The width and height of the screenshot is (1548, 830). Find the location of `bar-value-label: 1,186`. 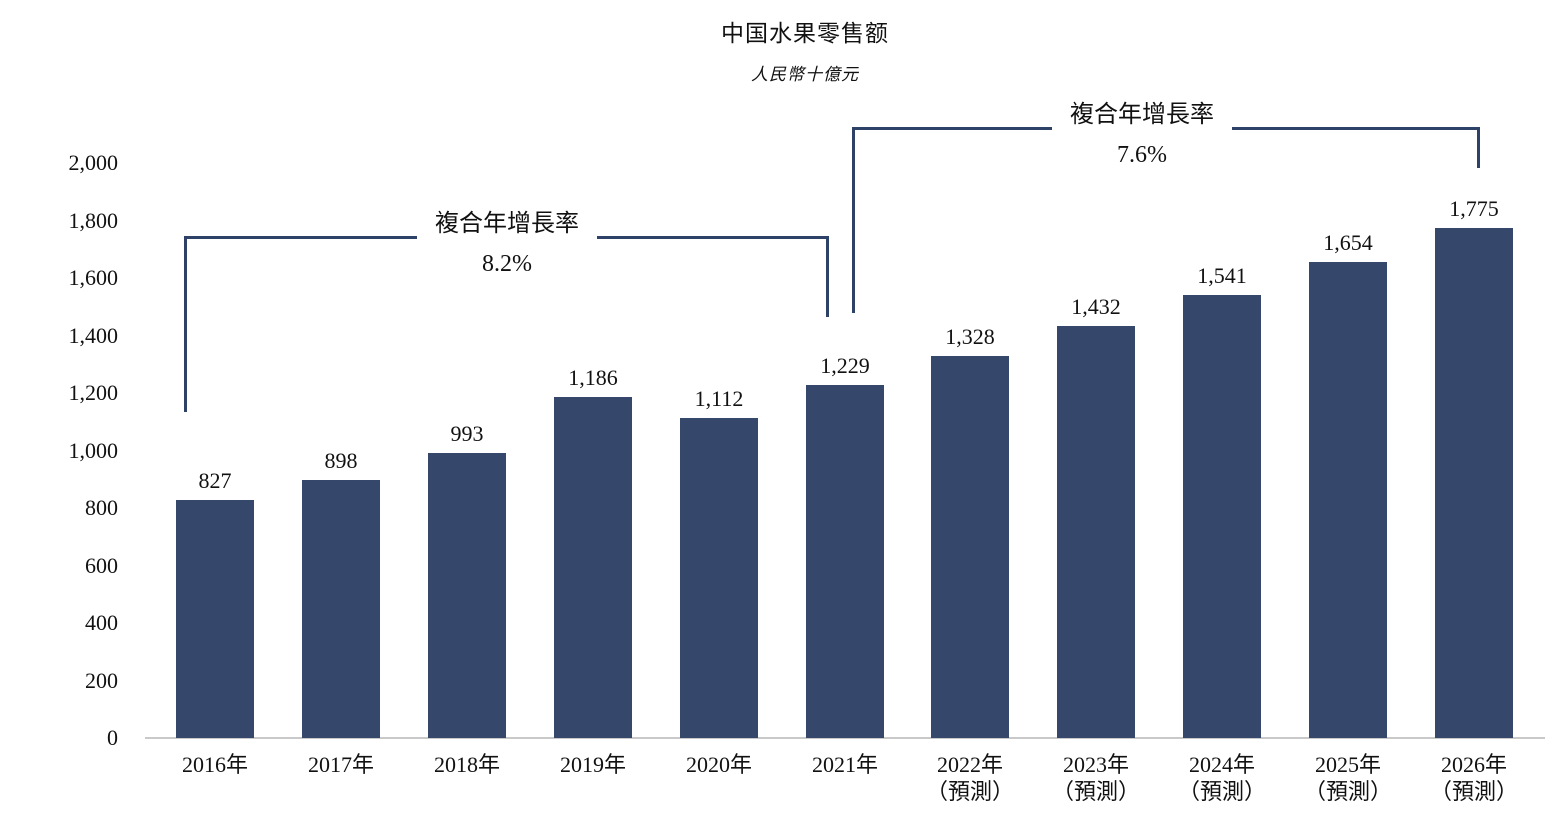

bar-value-label: 1,186 is located at coordinates (593, 377).